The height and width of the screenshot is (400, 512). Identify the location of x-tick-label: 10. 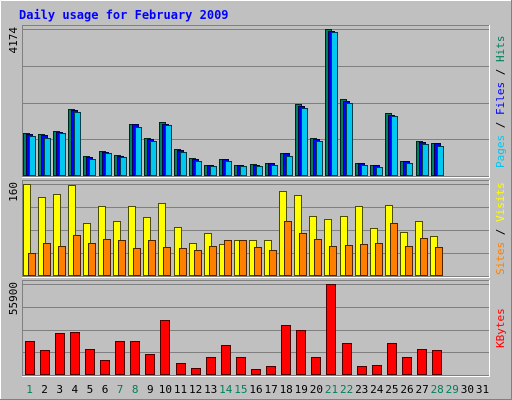
(165, 389).